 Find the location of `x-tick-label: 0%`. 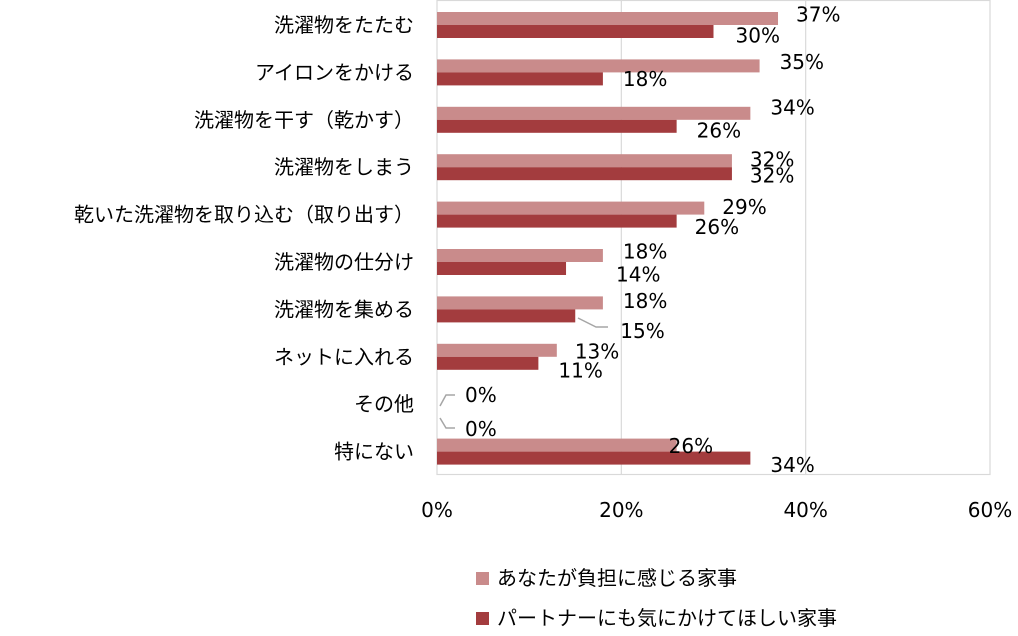

x-tick-label: 0% is located at coordinates (437, 510).